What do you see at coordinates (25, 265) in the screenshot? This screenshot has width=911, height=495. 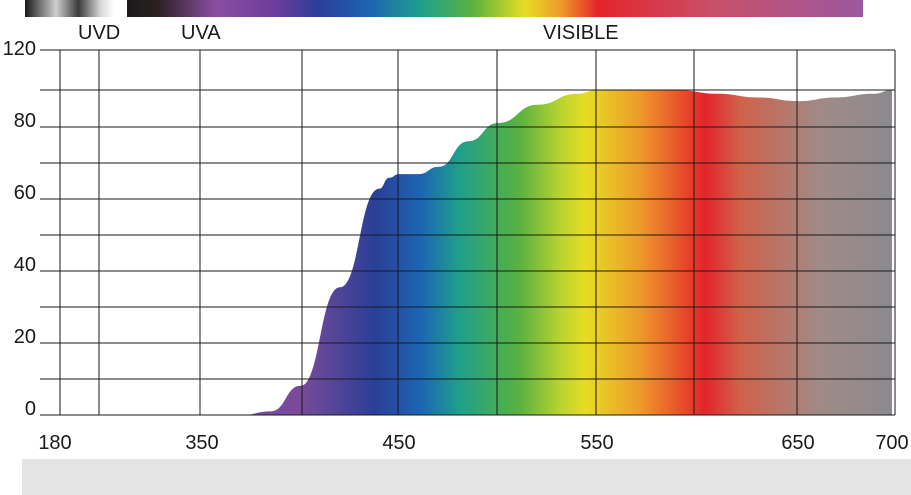 I see `y-tick-label: 40` at bounding box center [25, 265].